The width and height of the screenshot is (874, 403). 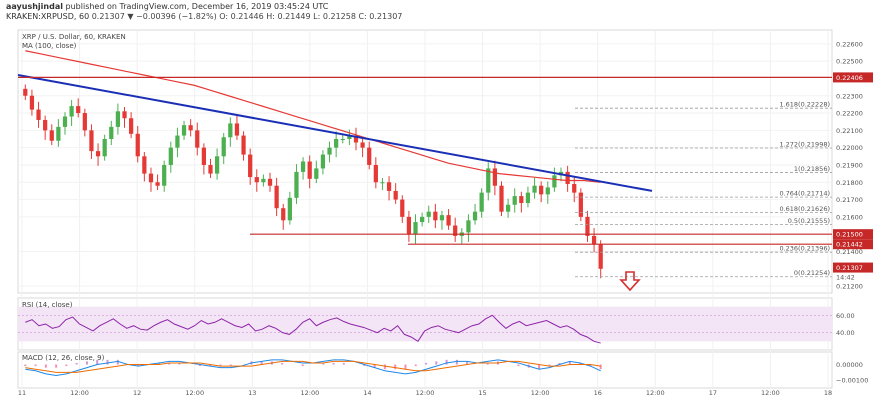 I want to click on ma-legend-label: MA (100, close), so click(x=49, y=46).